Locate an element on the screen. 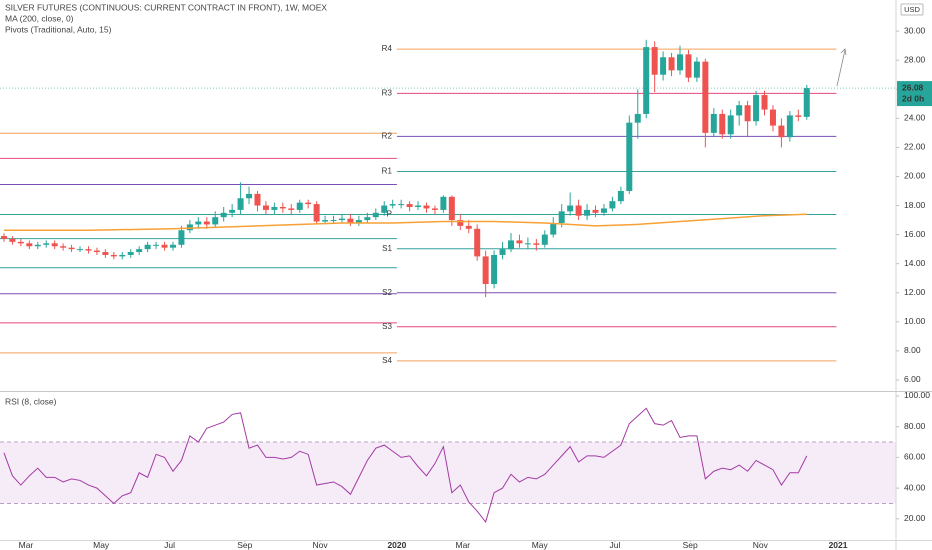 The height and width of the screenshot is (550, 932). y-tick-label: 18.00 is located at coordinates (915, 205).